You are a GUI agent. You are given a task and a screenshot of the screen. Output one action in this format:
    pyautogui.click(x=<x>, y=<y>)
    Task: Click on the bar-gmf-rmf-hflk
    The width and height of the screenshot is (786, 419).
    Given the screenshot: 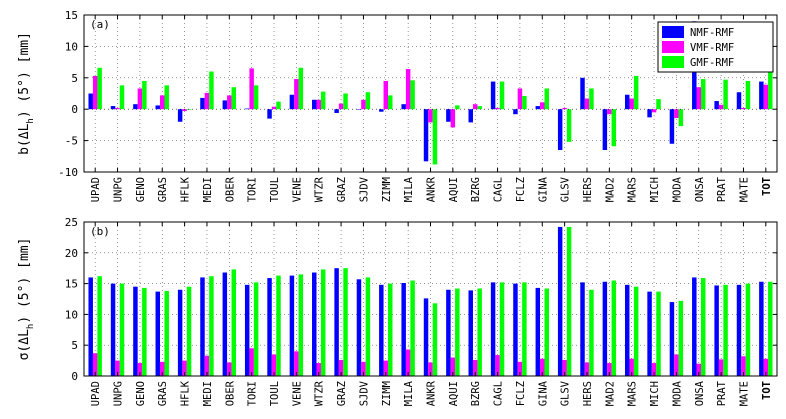 What is the action you would take?
    pyautogui.click(x=189, y=331)
    